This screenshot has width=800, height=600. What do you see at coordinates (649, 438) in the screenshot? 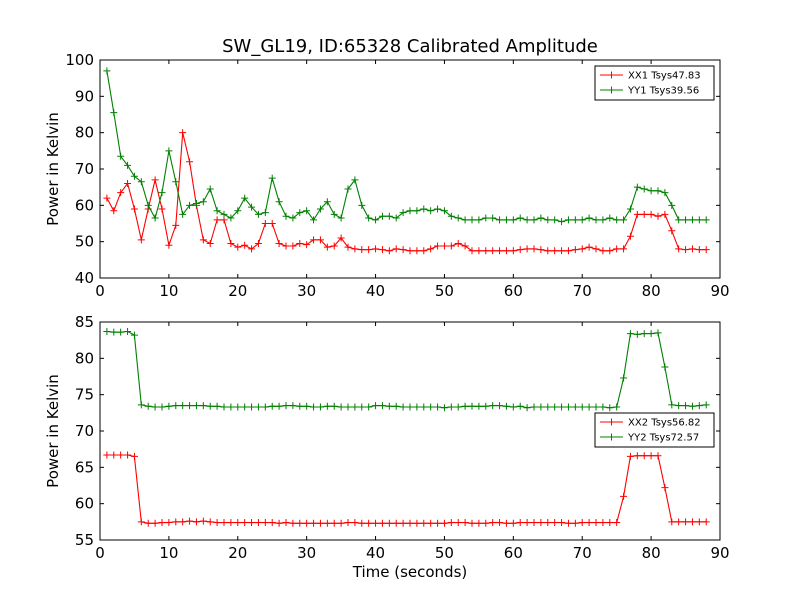
I see `legend-entry: YY2 Tsys72.57` at bounding box center [649, 438].